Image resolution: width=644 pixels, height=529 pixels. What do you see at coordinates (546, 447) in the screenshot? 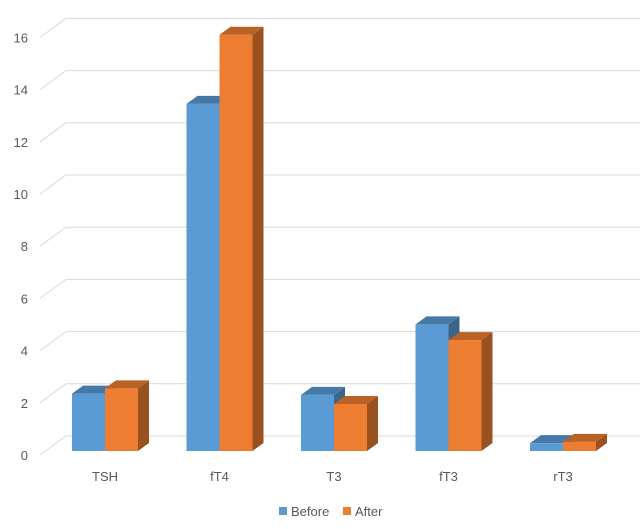
I see `bar-before-rt3` at bounding box center [546, 447].